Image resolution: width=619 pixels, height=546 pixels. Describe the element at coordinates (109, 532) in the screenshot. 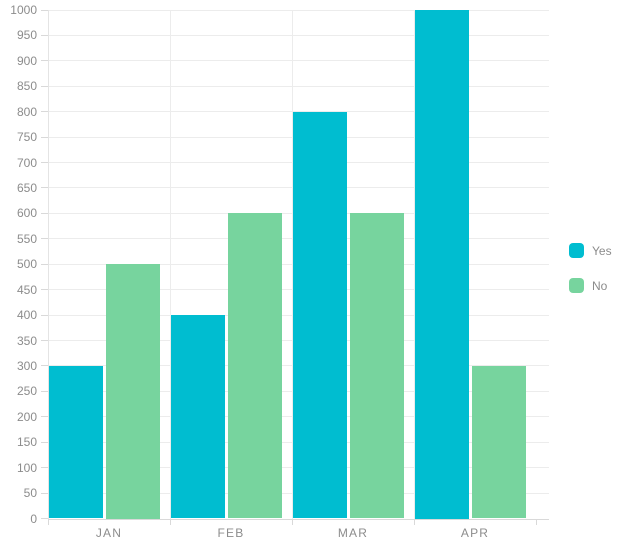

I see `x-axis-label: JAN` at that location.